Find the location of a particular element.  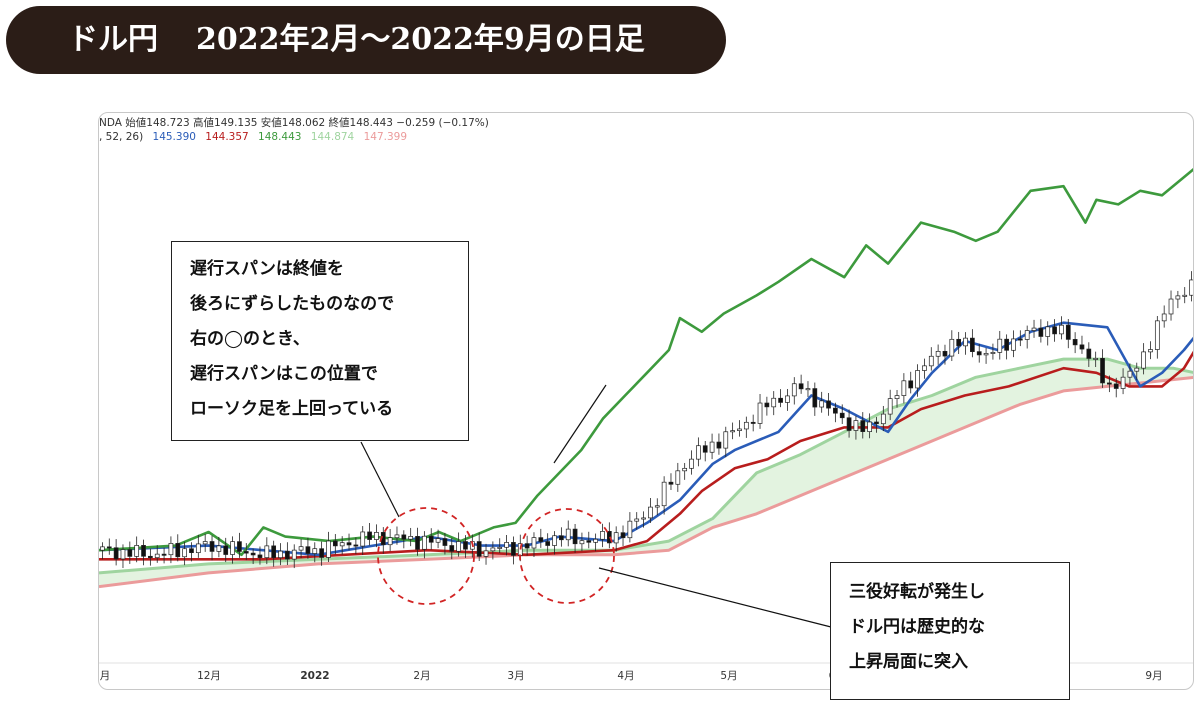

x-tick-label: 5月 is located at coordinates (728, 676).